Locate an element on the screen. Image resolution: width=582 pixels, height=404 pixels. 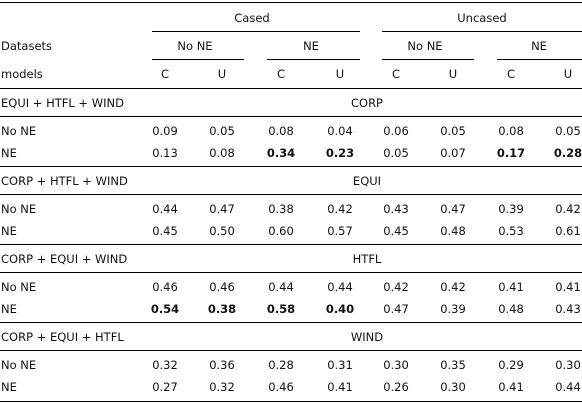
section-test-label: HTFL is located at coordinates (367, 259).